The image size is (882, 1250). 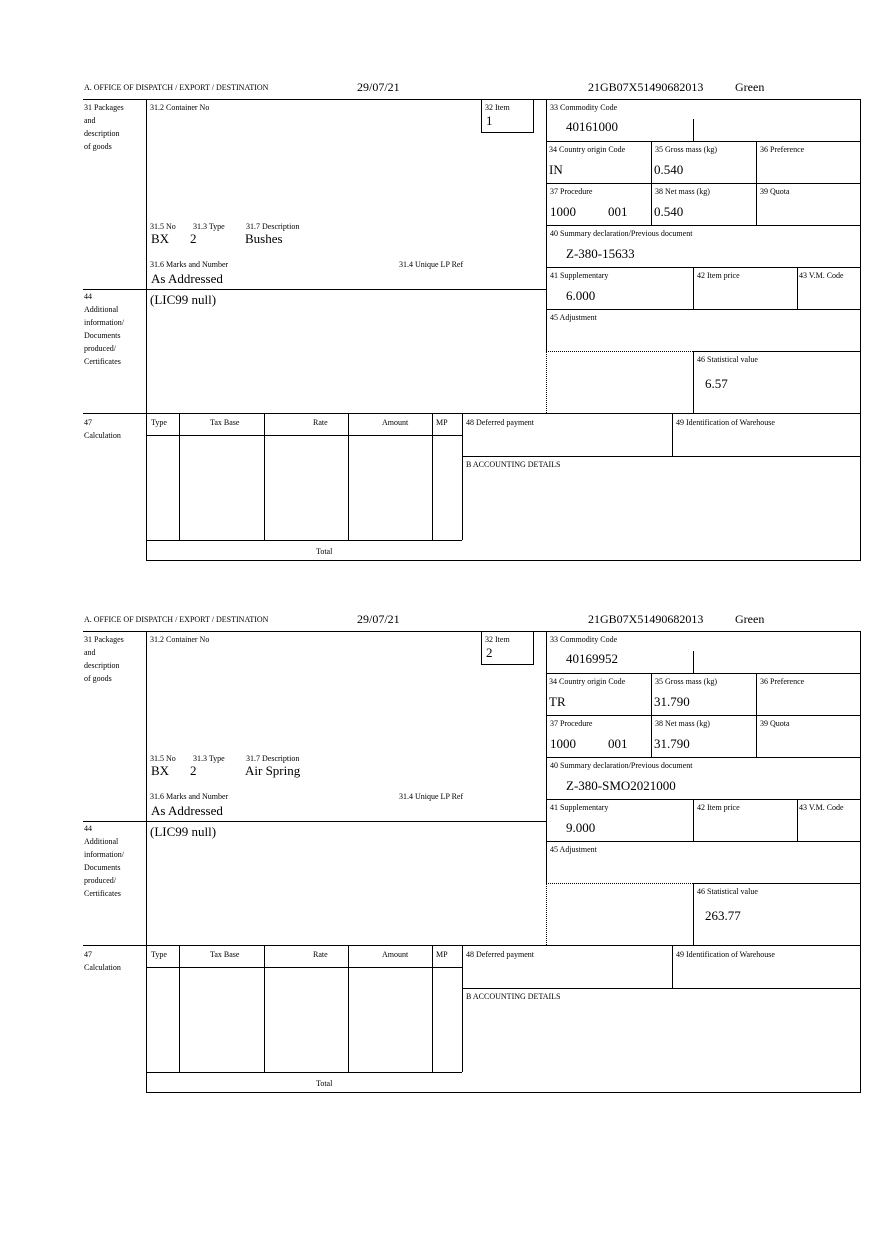 I want to click on calc-column-header: Tax Base, so click(x=225, y=954).